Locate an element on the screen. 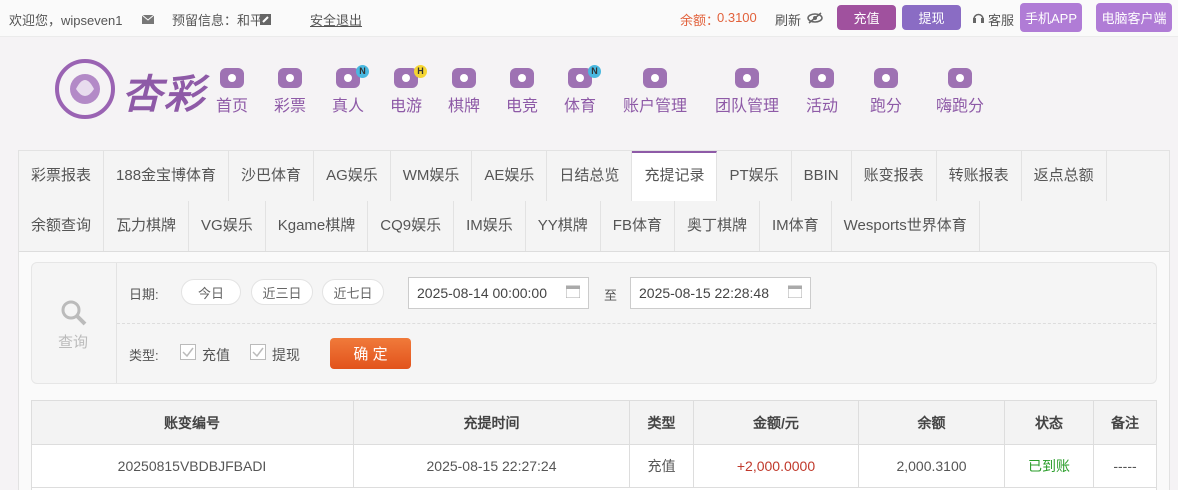 The width and height of the screenshot is (1178, 490). tab: IM娱乐 is located at coordinates (490, 226).